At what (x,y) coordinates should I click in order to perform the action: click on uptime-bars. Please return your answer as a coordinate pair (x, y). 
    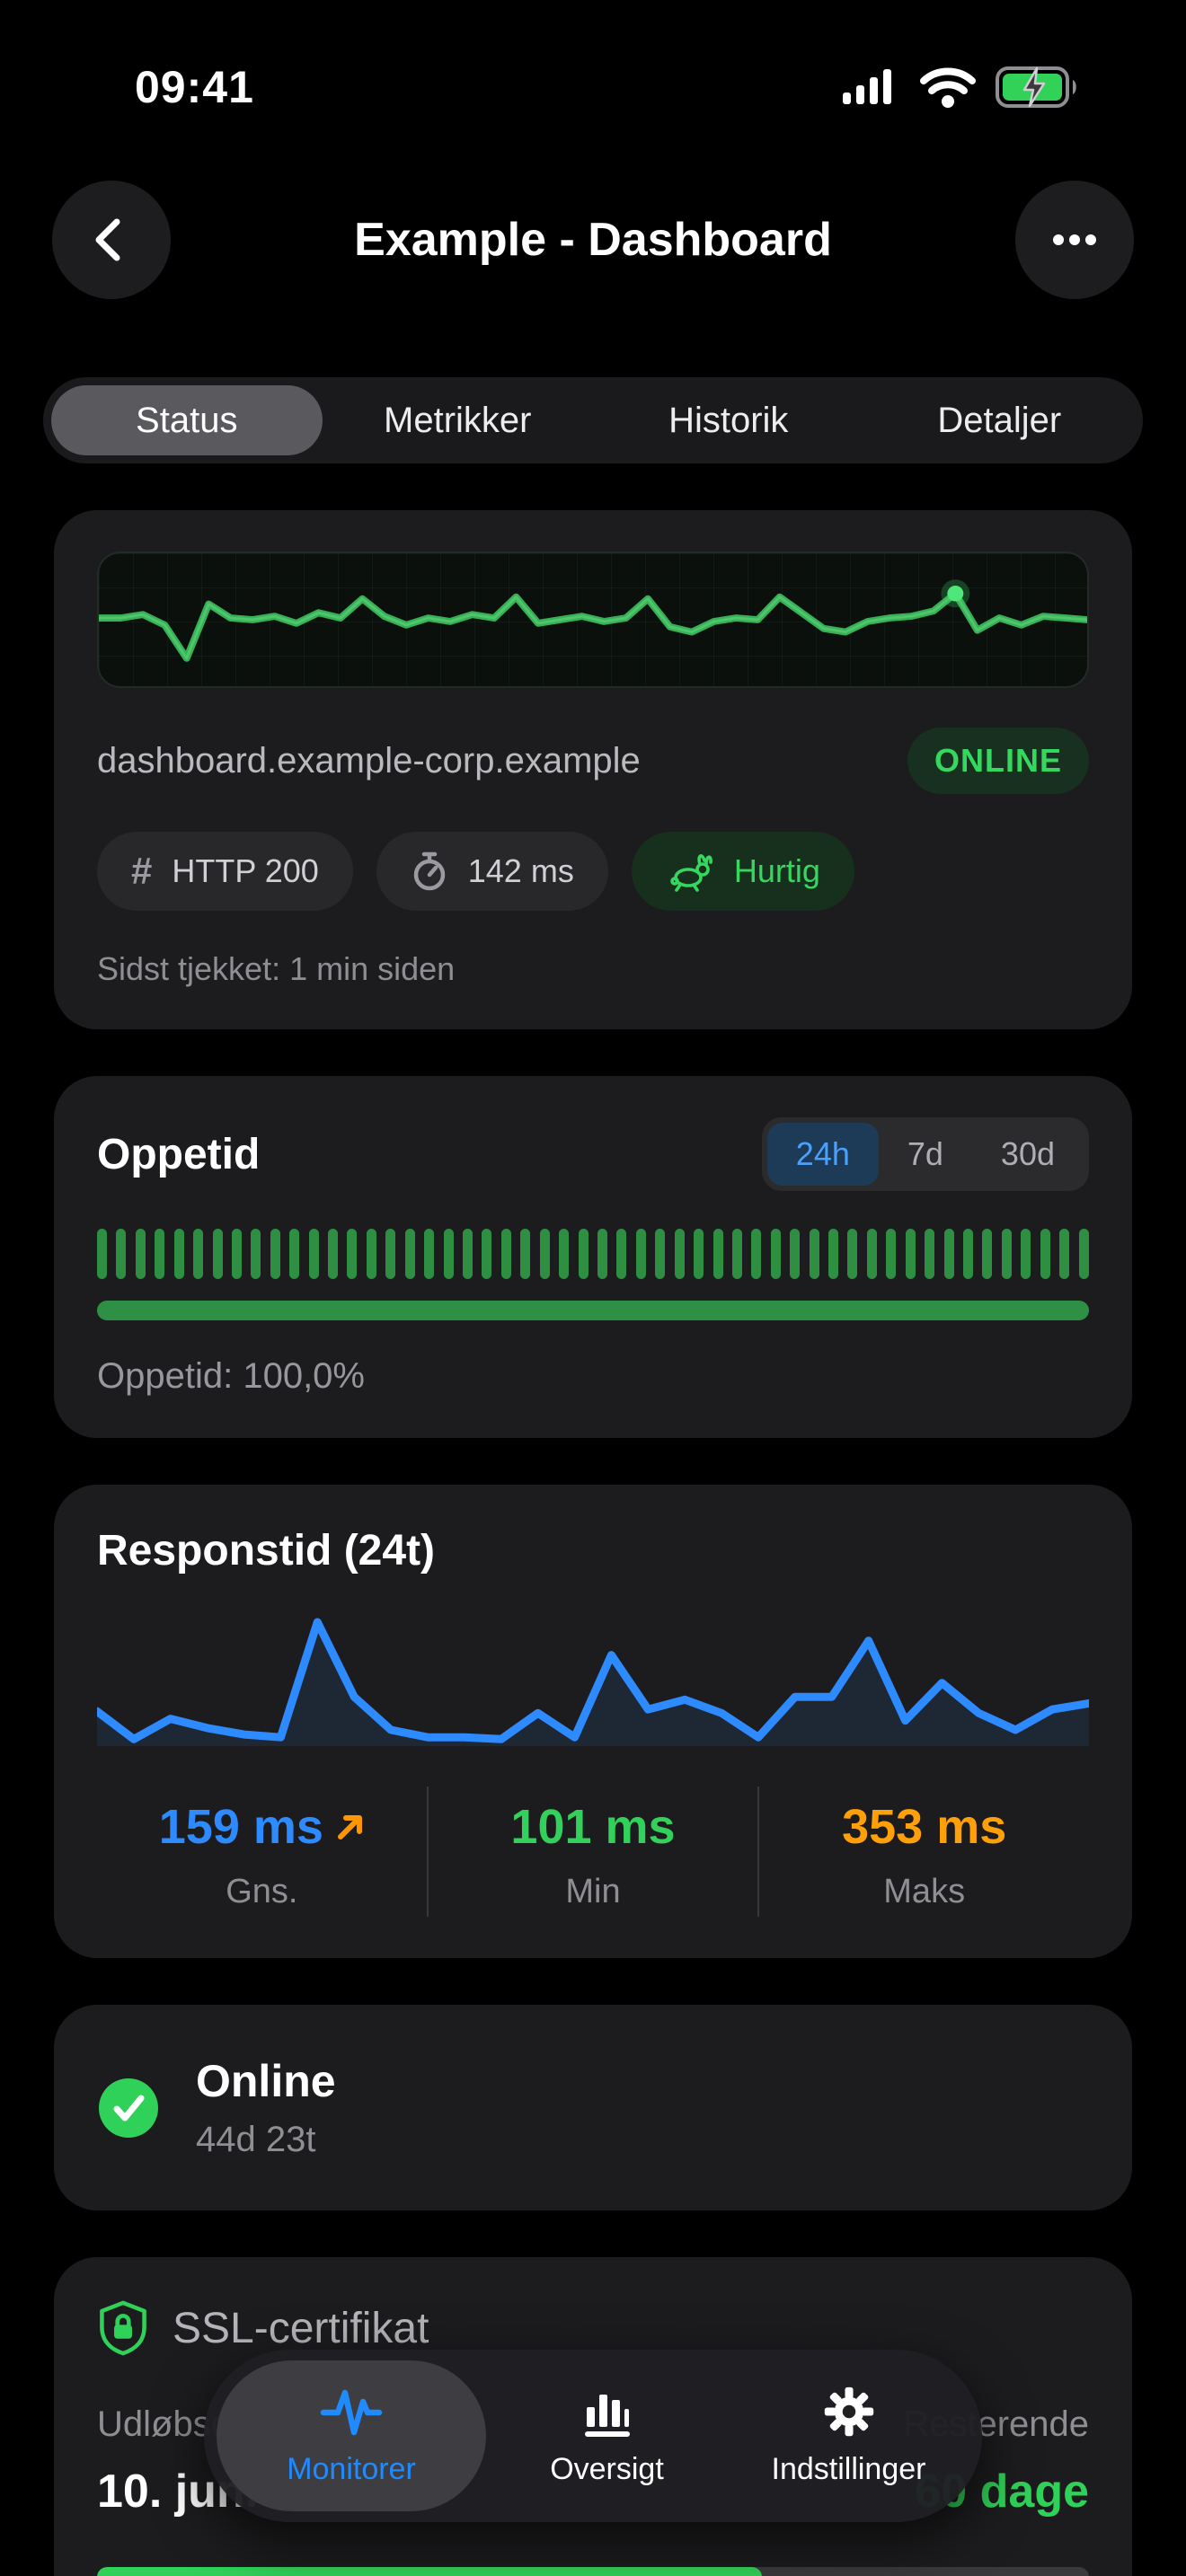
    Looking at the image, I should click on (593, 1254).